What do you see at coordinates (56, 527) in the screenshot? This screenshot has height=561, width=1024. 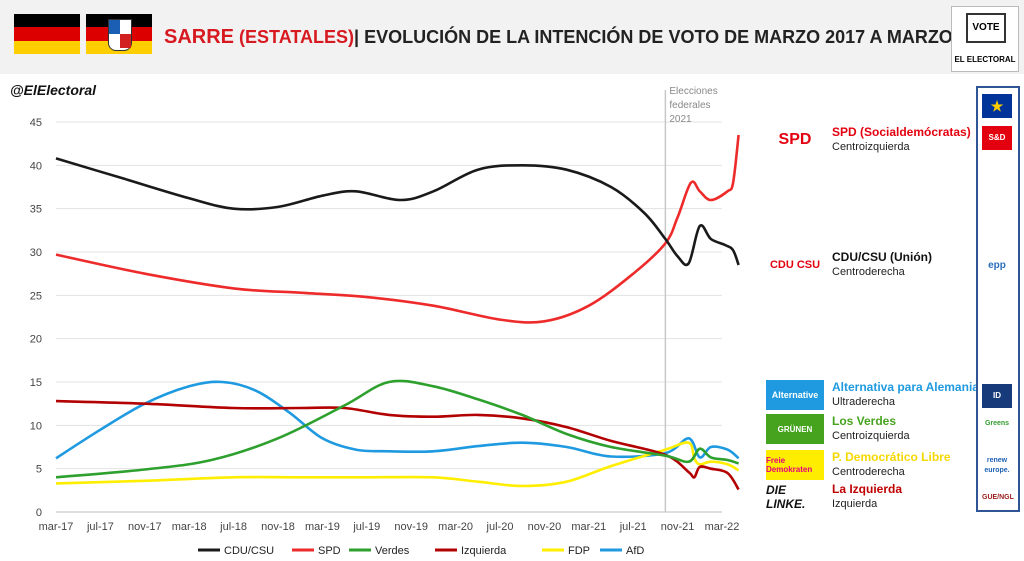 I see `x-tick-label: mar-17` at bounding box center [56, 527].